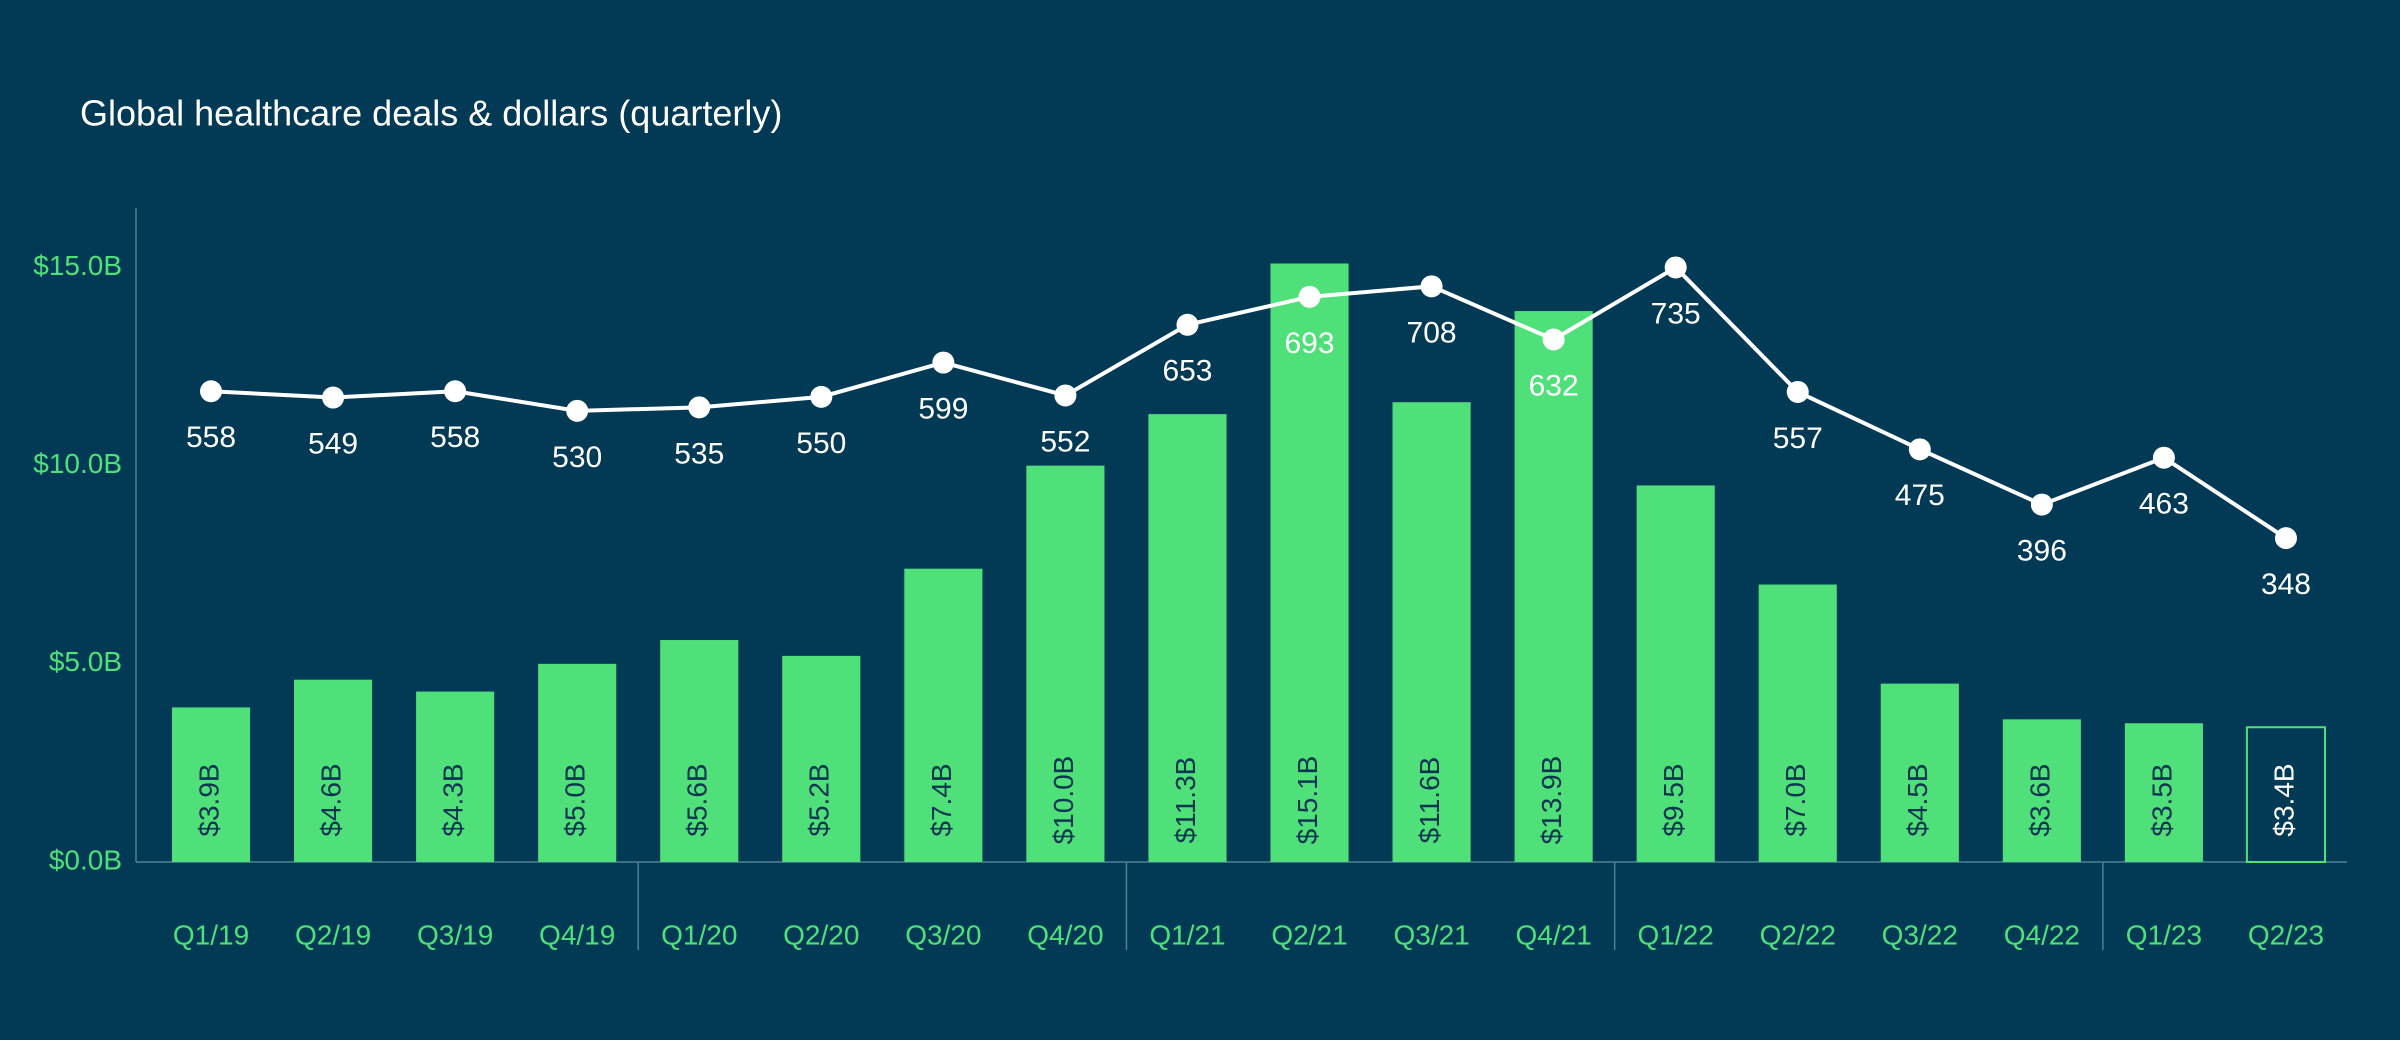  Describe the element at coordinates (1676, 313) in the screenshot. I see `point-label: 735` at that location.